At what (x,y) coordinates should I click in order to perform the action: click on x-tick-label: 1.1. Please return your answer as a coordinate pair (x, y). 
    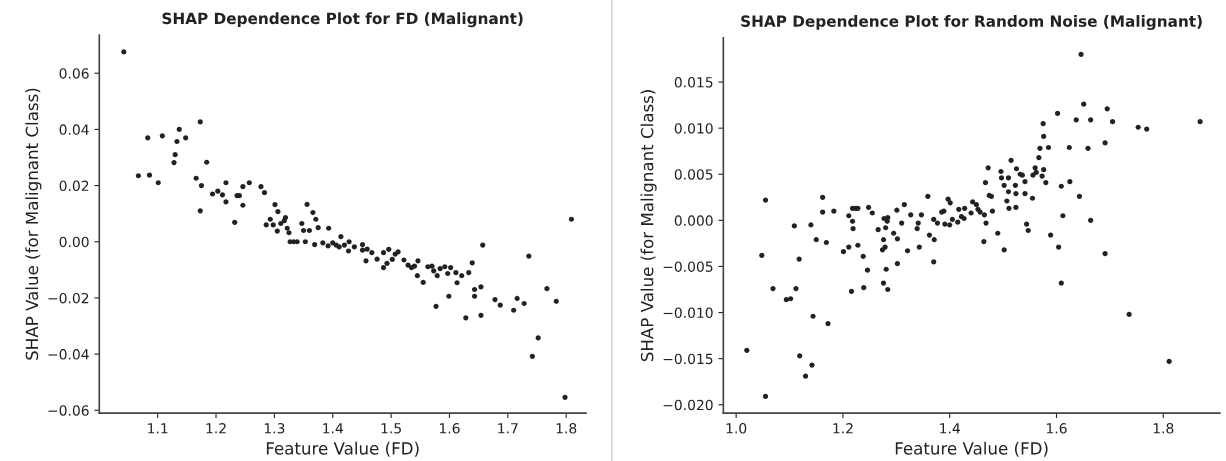
    Looking at the image, I should click on (158, 428).